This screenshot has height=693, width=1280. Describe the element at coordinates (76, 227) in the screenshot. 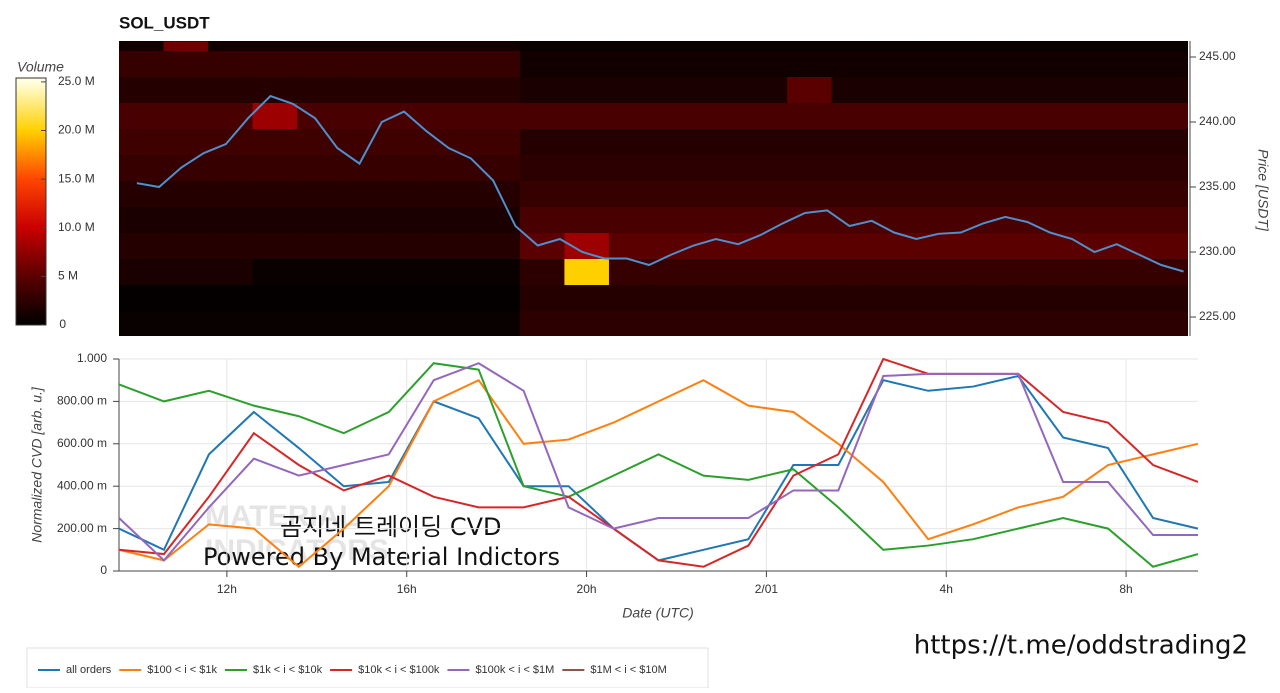

I see `colorbar-tick-label: 10.0 M` at that location.